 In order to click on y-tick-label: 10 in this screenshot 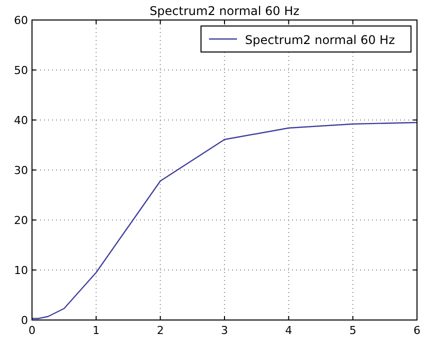, I will do `click(21, 270)`.